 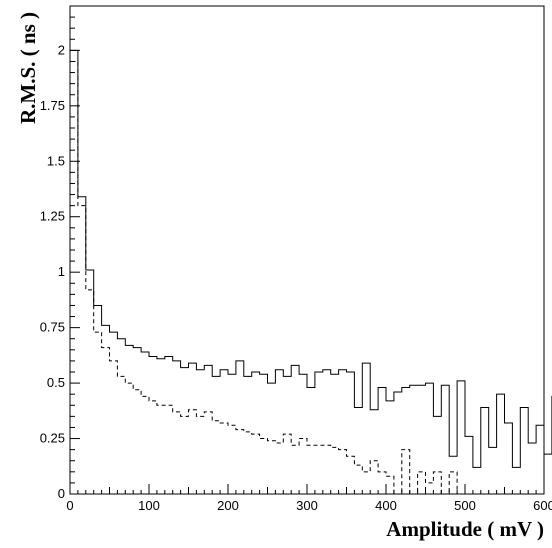 What do you see at coordinates (542, 505) in the screenshot?
I see `x-tick-label: 600` at bounding box center [542, 505].